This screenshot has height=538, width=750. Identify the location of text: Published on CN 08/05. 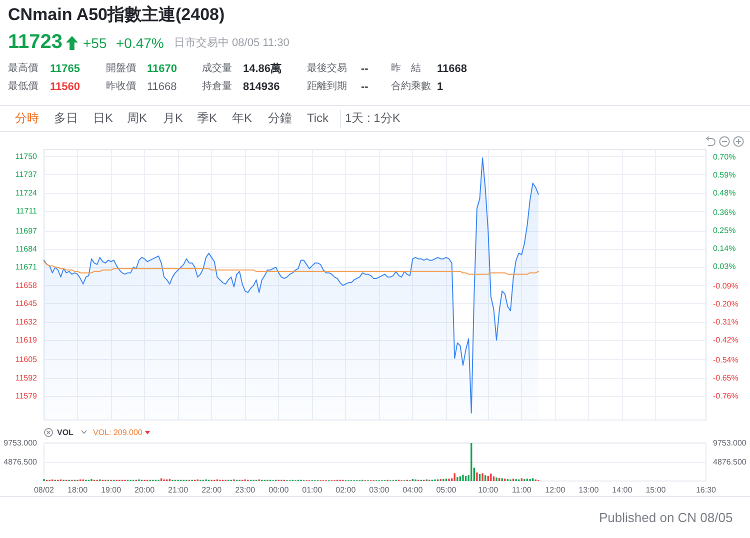
(666, 518).